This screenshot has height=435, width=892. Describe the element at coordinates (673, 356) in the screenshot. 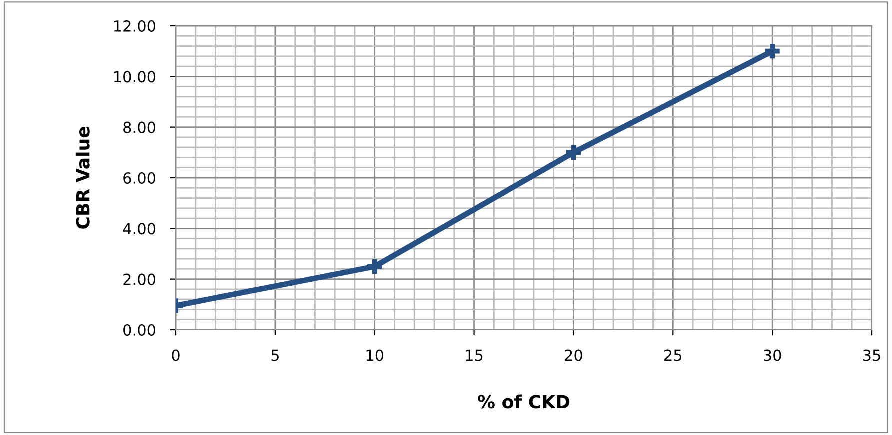

I see `x-tick-label: 25` at that location.